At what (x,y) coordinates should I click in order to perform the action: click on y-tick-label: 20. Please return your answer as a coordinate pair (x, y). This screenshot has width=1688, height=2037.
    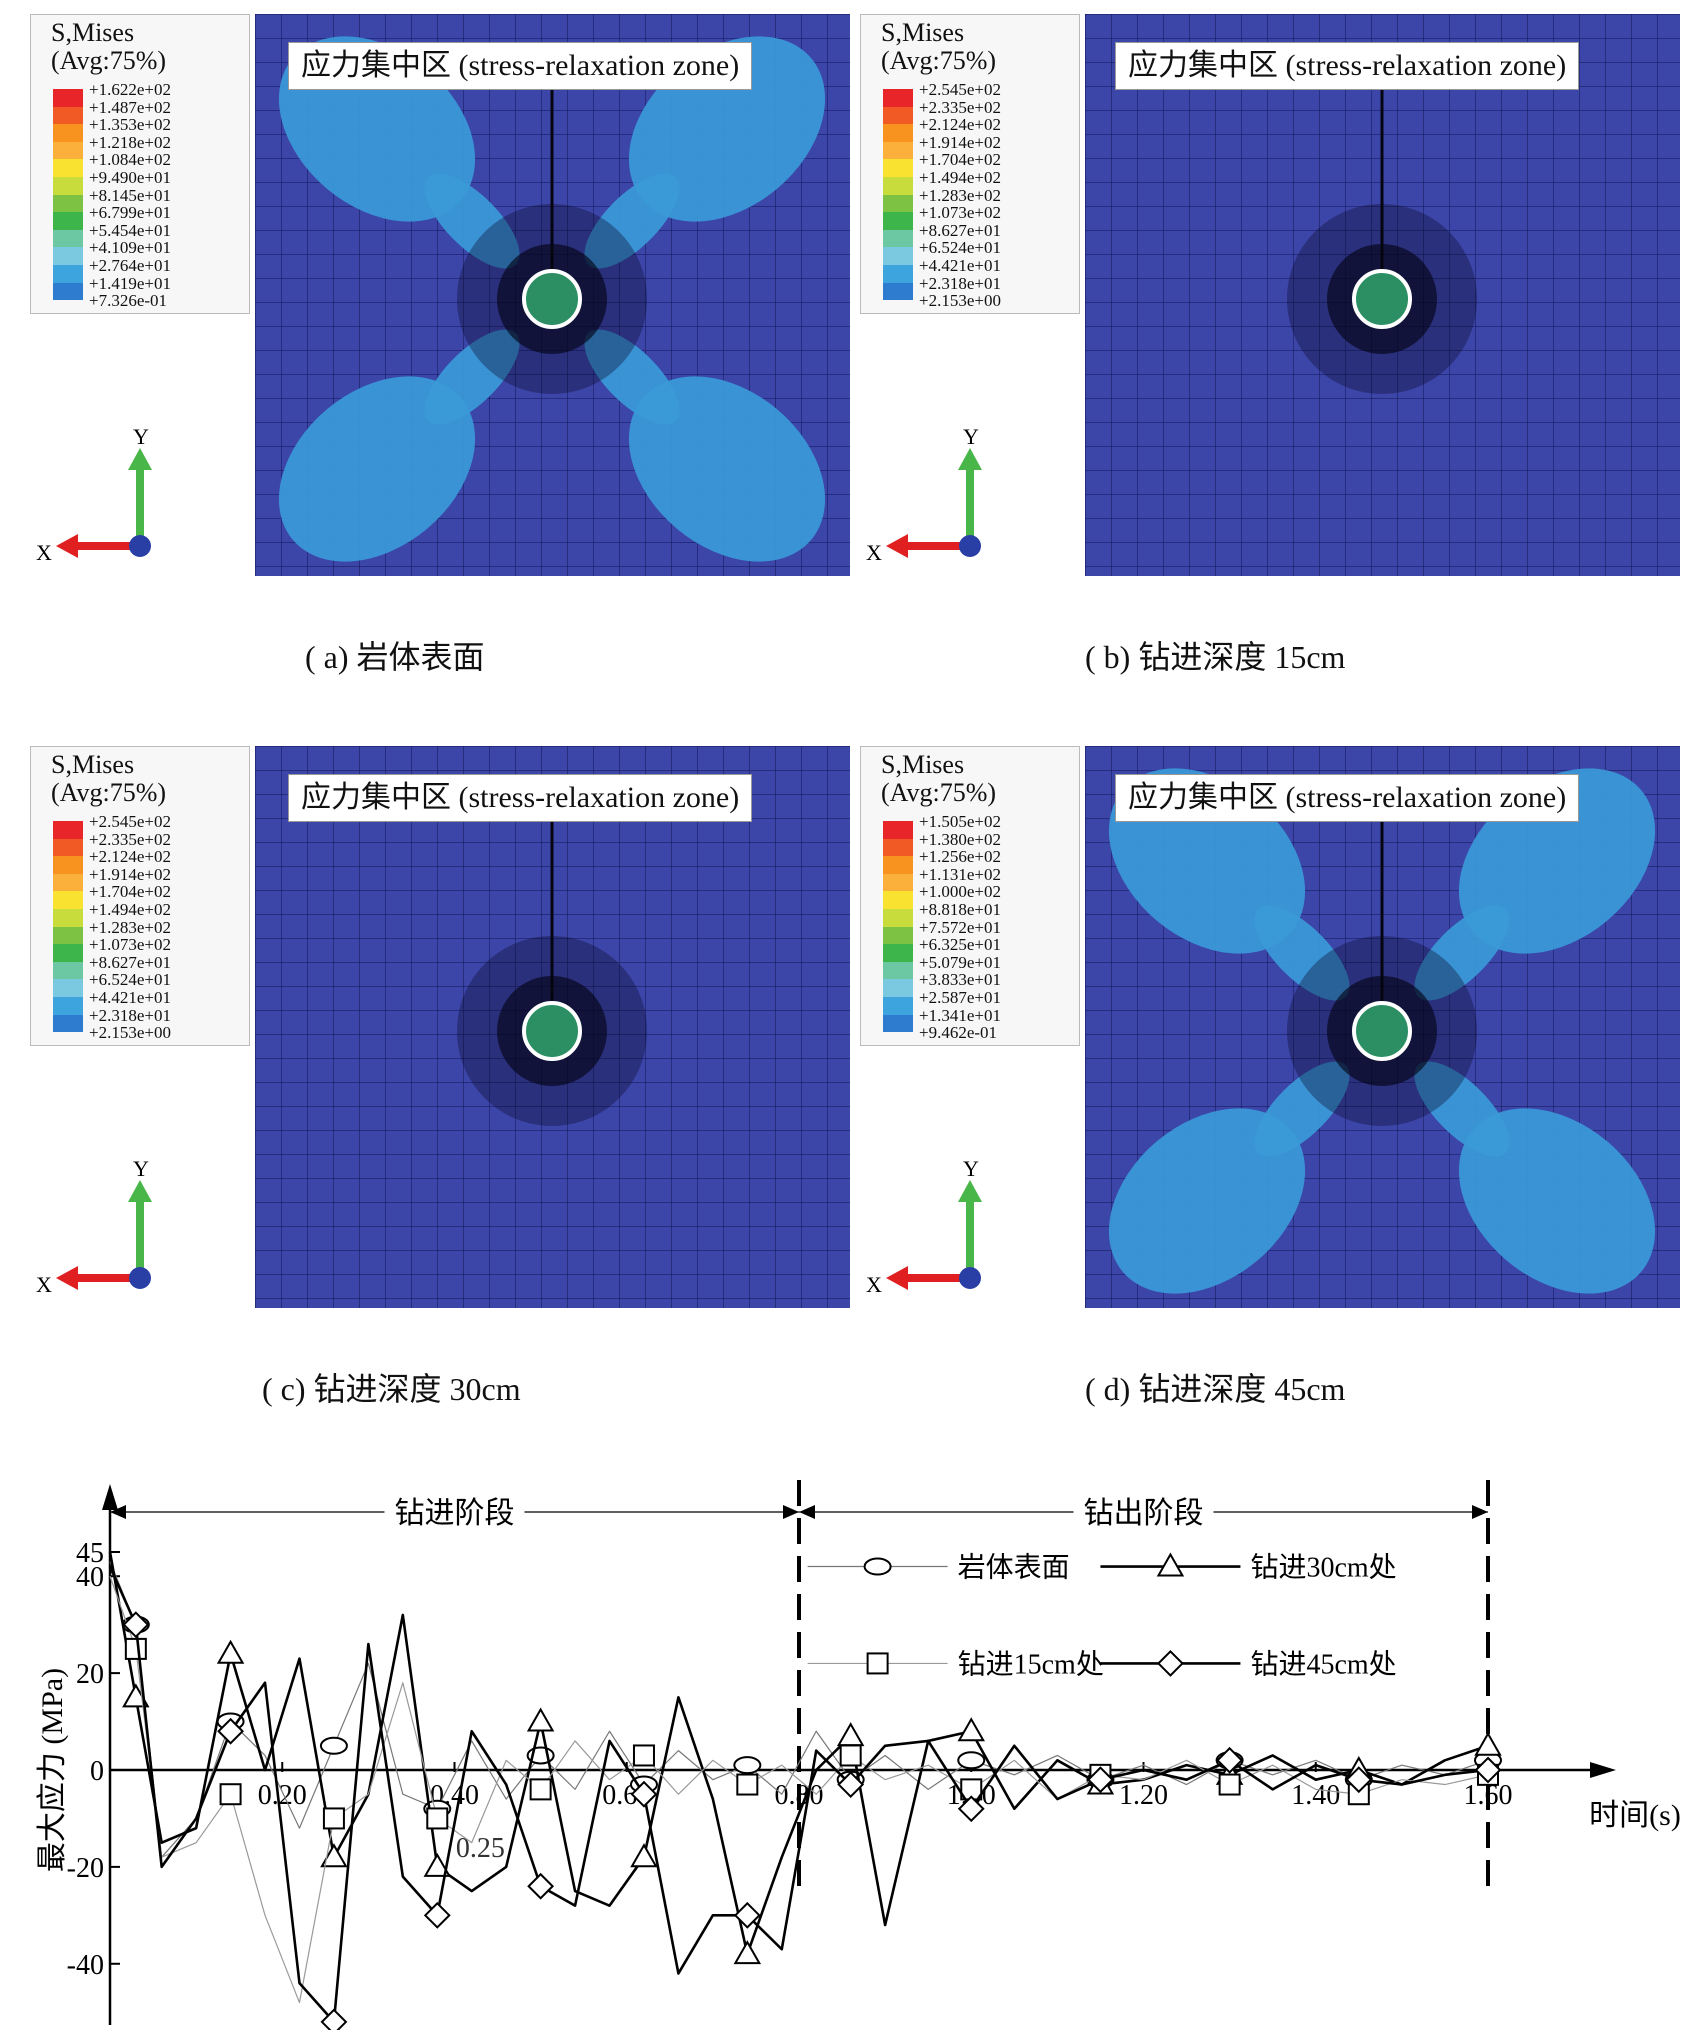
    Looking at the image, I should click on (90, 1674).